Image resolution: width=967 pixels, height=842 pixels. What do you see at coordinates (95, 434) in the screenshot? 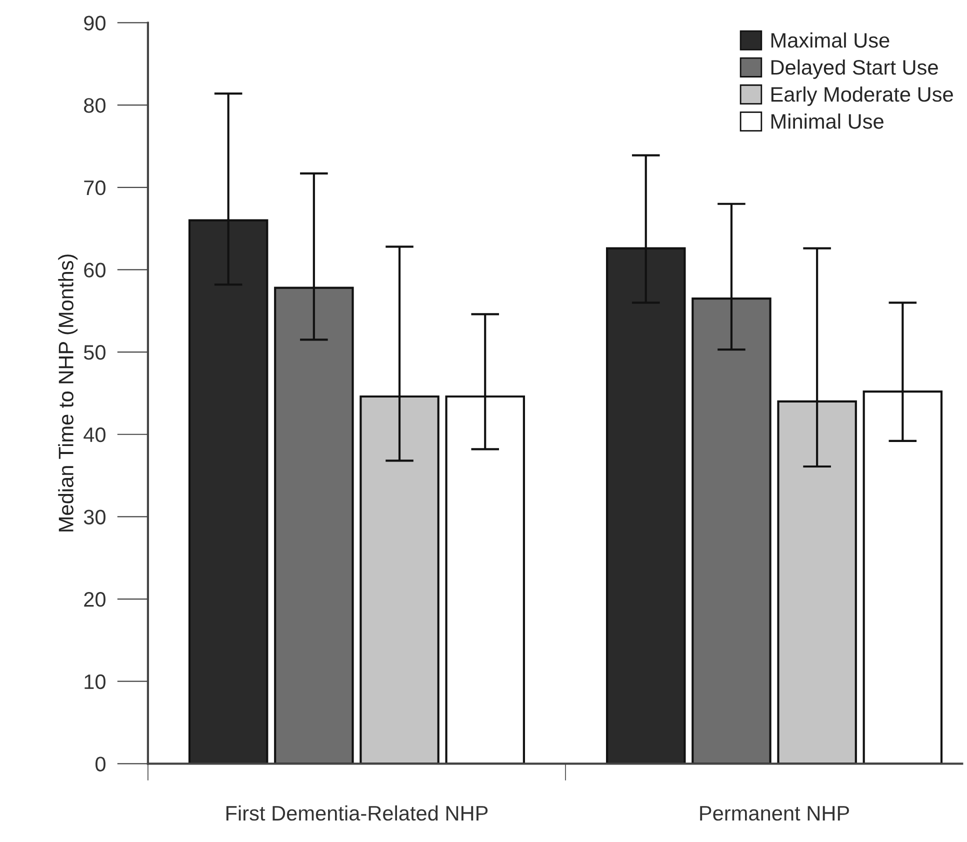
I see `y-tick-label: 40` at bounding box center [95, 434].